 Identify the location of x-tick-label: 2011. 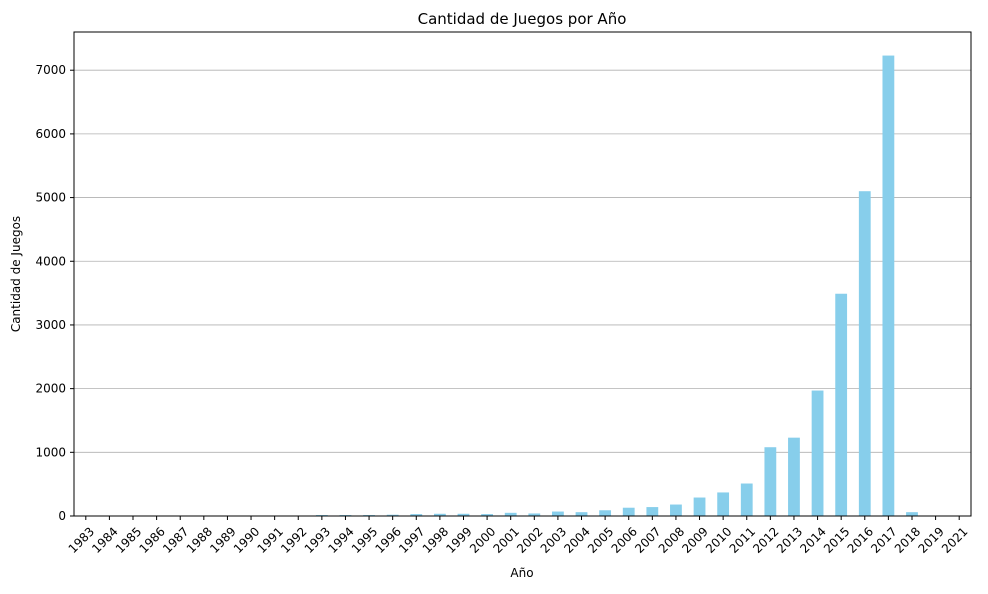
(742, 539).